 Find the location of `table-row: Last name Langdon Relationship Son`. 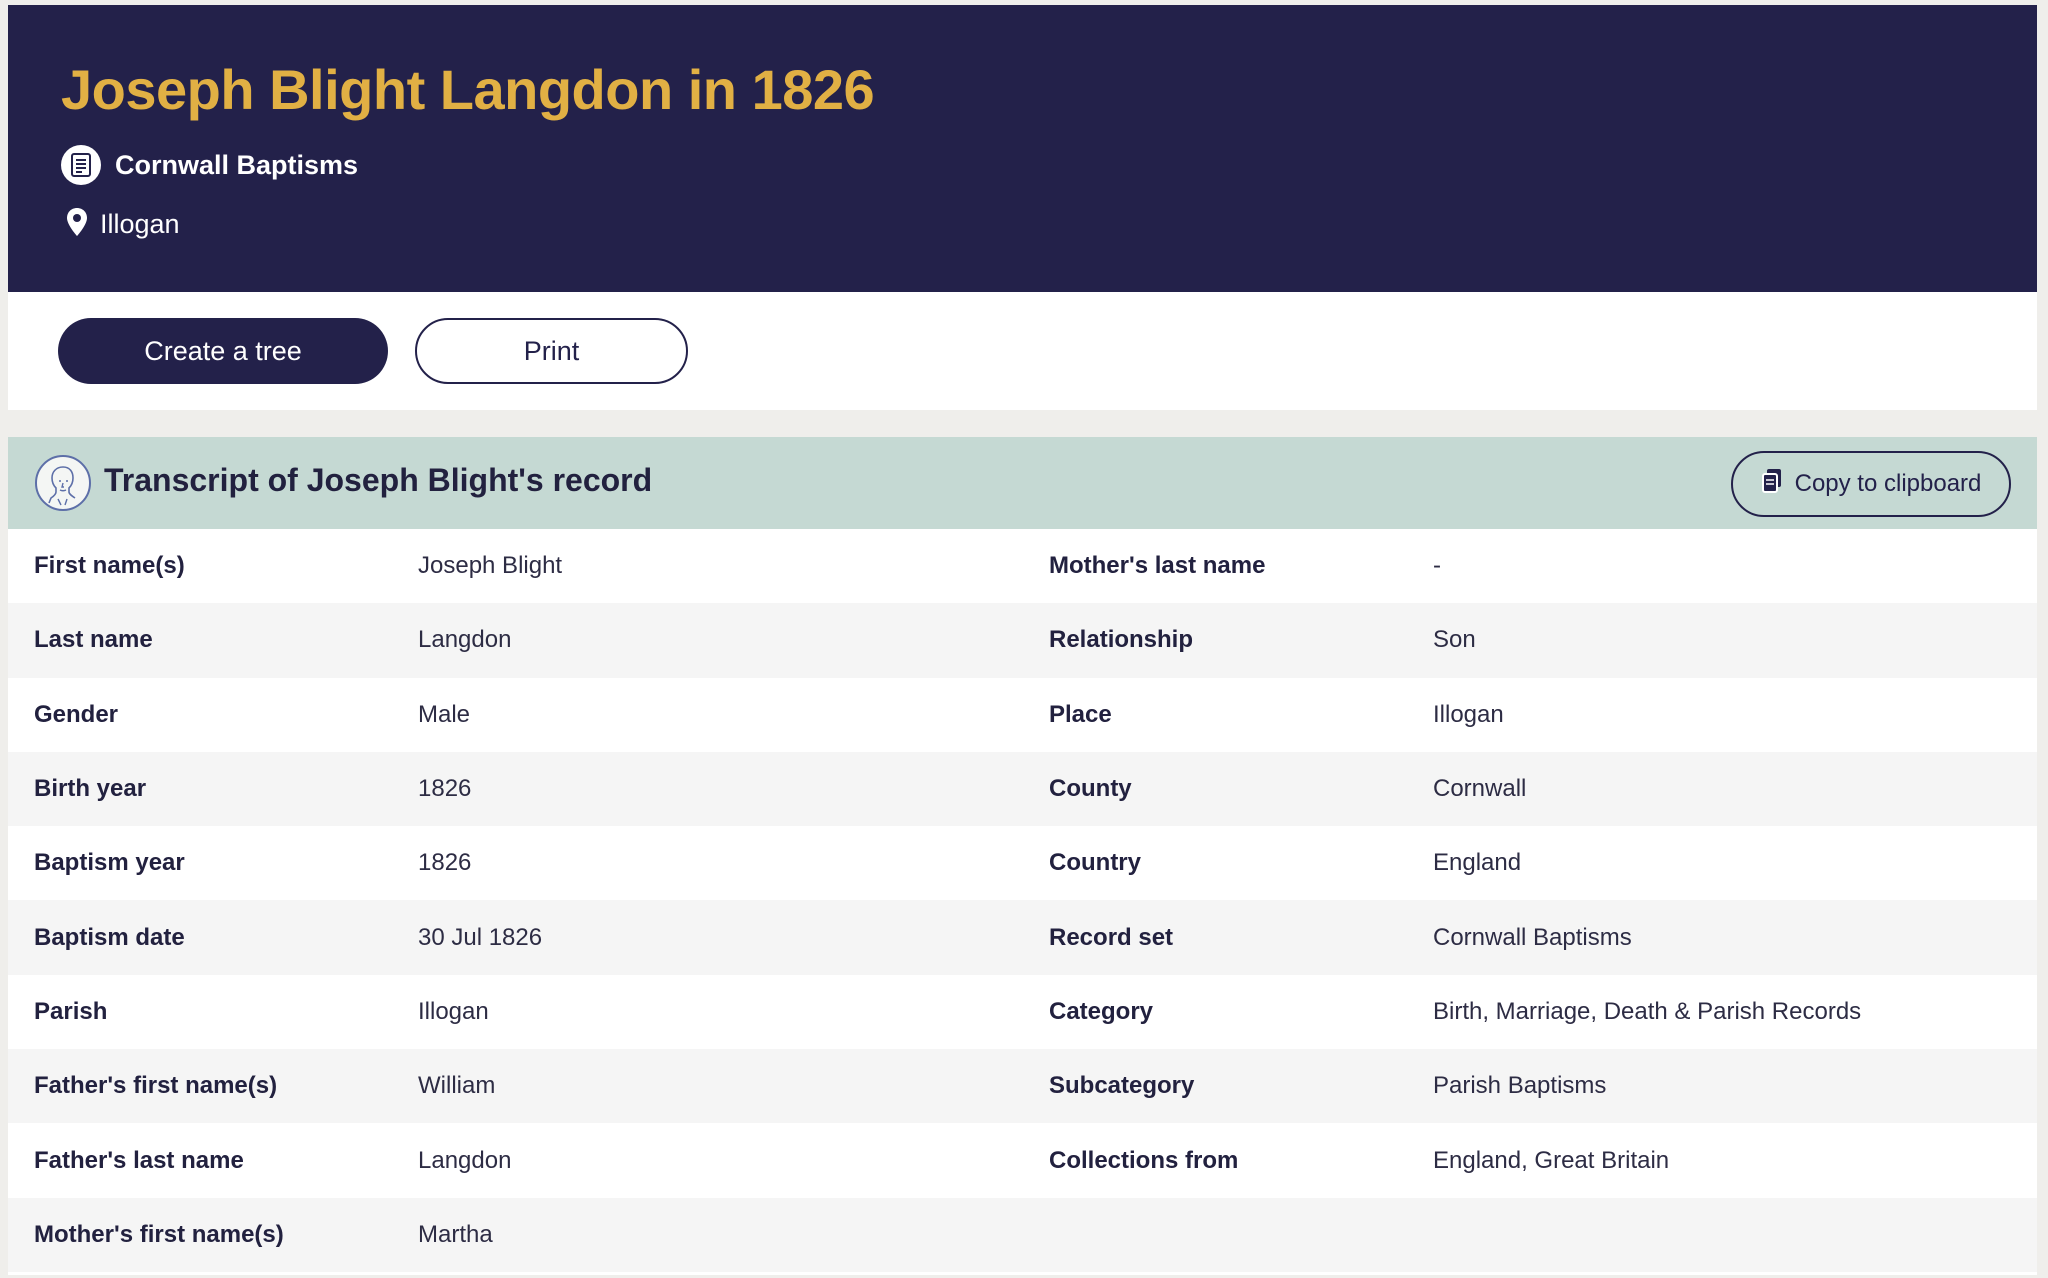

table-row: Last name Langdon Relationship Son is located at coordinates (1022, 640).